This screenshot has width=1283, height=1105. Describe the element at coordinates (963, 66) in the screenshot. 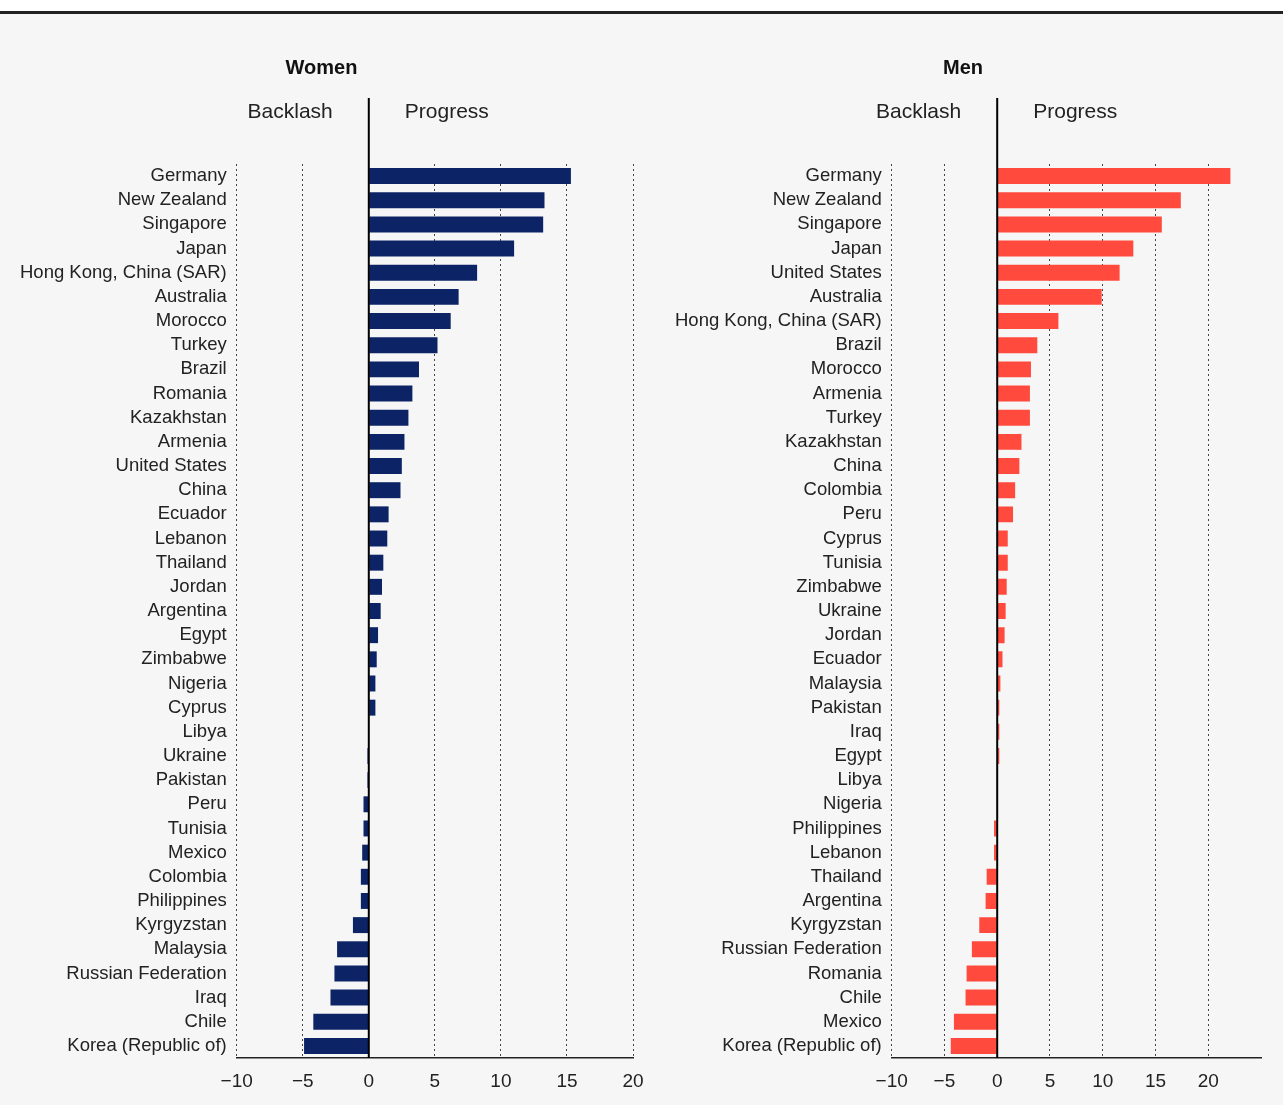

I see `chart-title: Men` at that location.